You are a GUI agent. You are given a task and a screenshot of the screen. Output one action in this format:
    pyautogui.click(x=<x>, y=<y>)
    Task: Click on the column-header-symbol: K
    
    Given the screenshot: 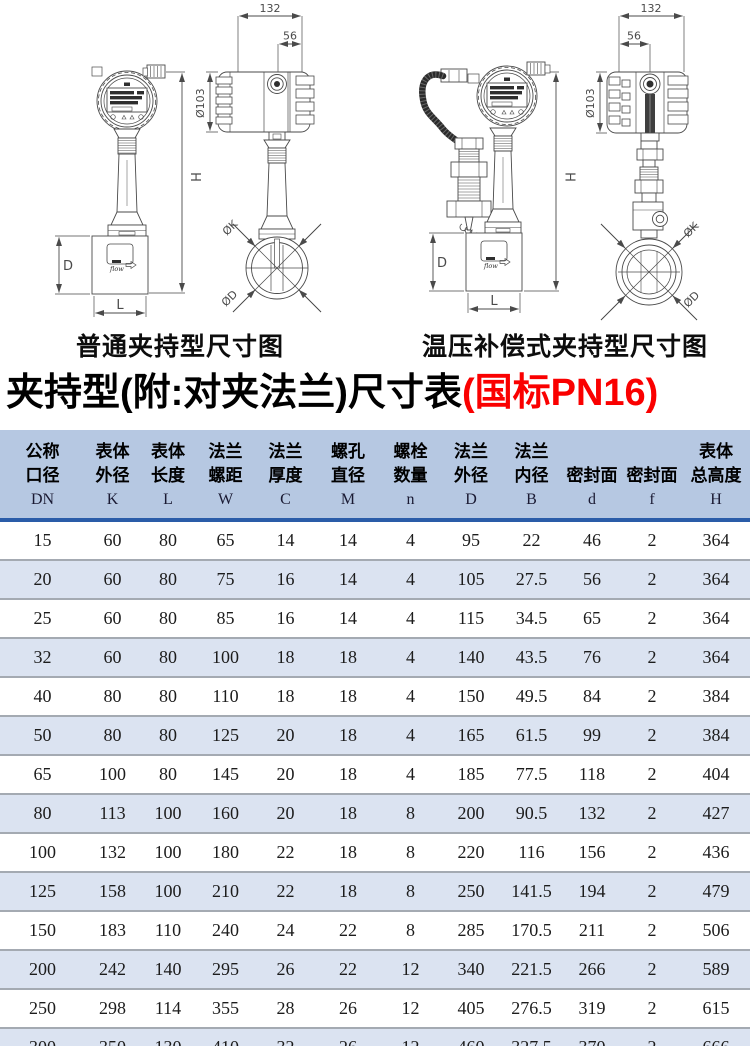 What is the action you would take?
    pyautogui.click(x=112, y=499)
    